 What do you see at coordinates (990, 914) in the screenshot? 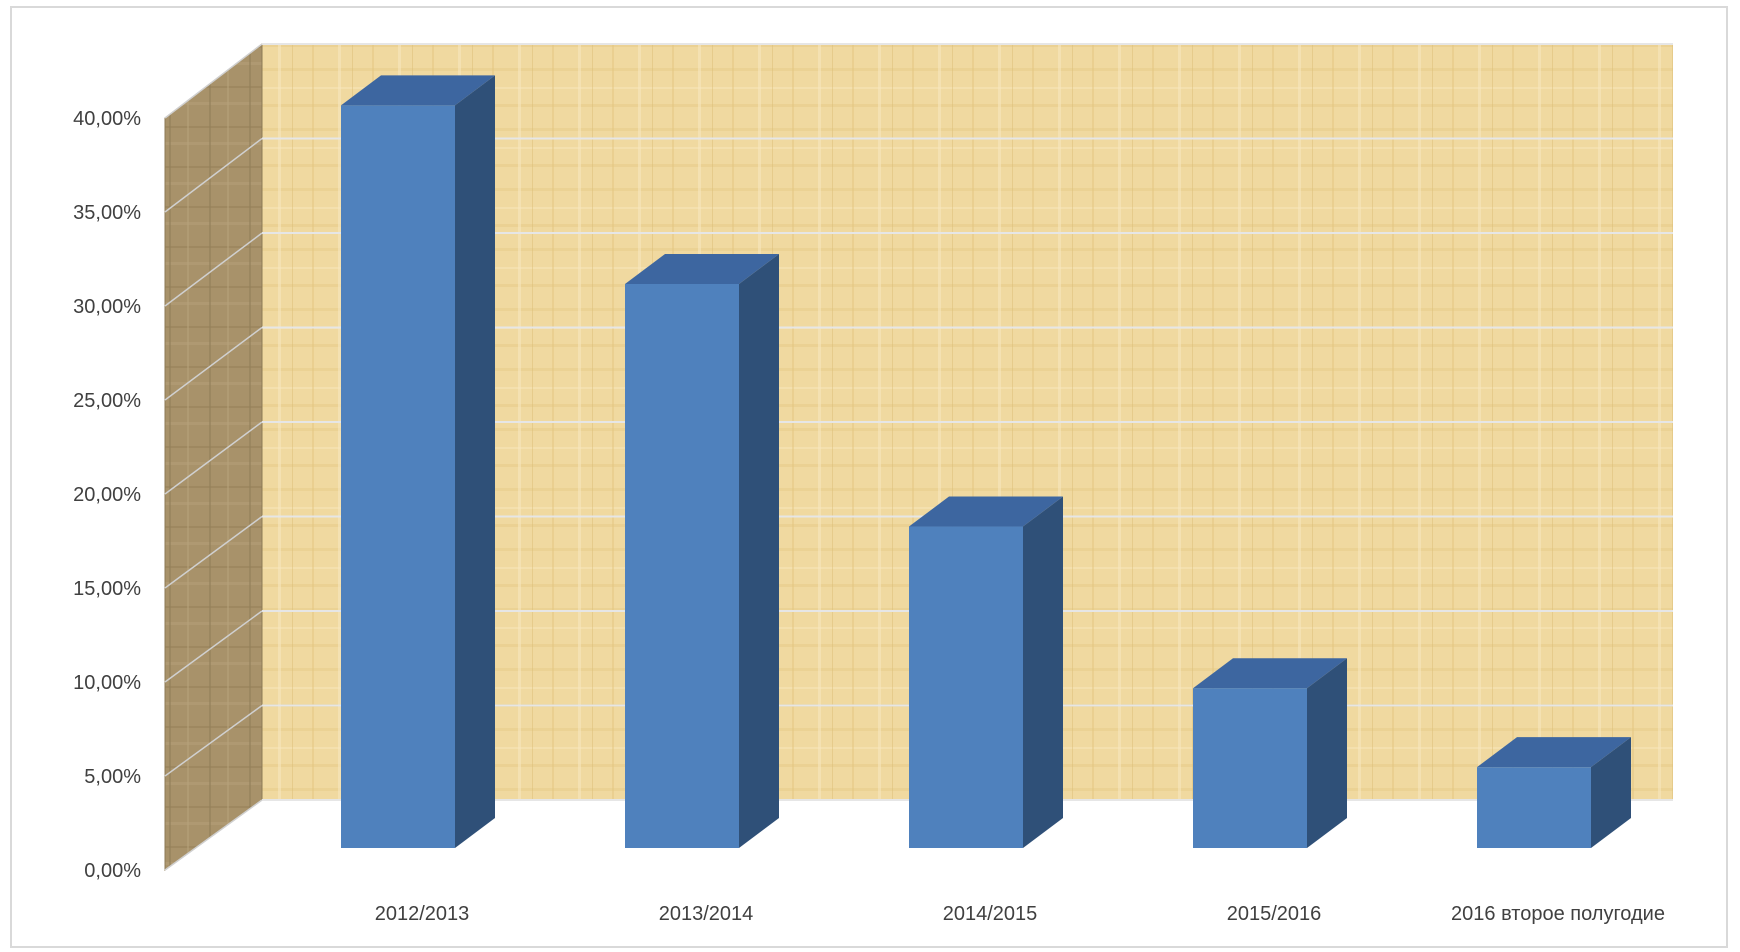
I see `x-tick-label: 2014/2015` at bounding box center [990, 914].